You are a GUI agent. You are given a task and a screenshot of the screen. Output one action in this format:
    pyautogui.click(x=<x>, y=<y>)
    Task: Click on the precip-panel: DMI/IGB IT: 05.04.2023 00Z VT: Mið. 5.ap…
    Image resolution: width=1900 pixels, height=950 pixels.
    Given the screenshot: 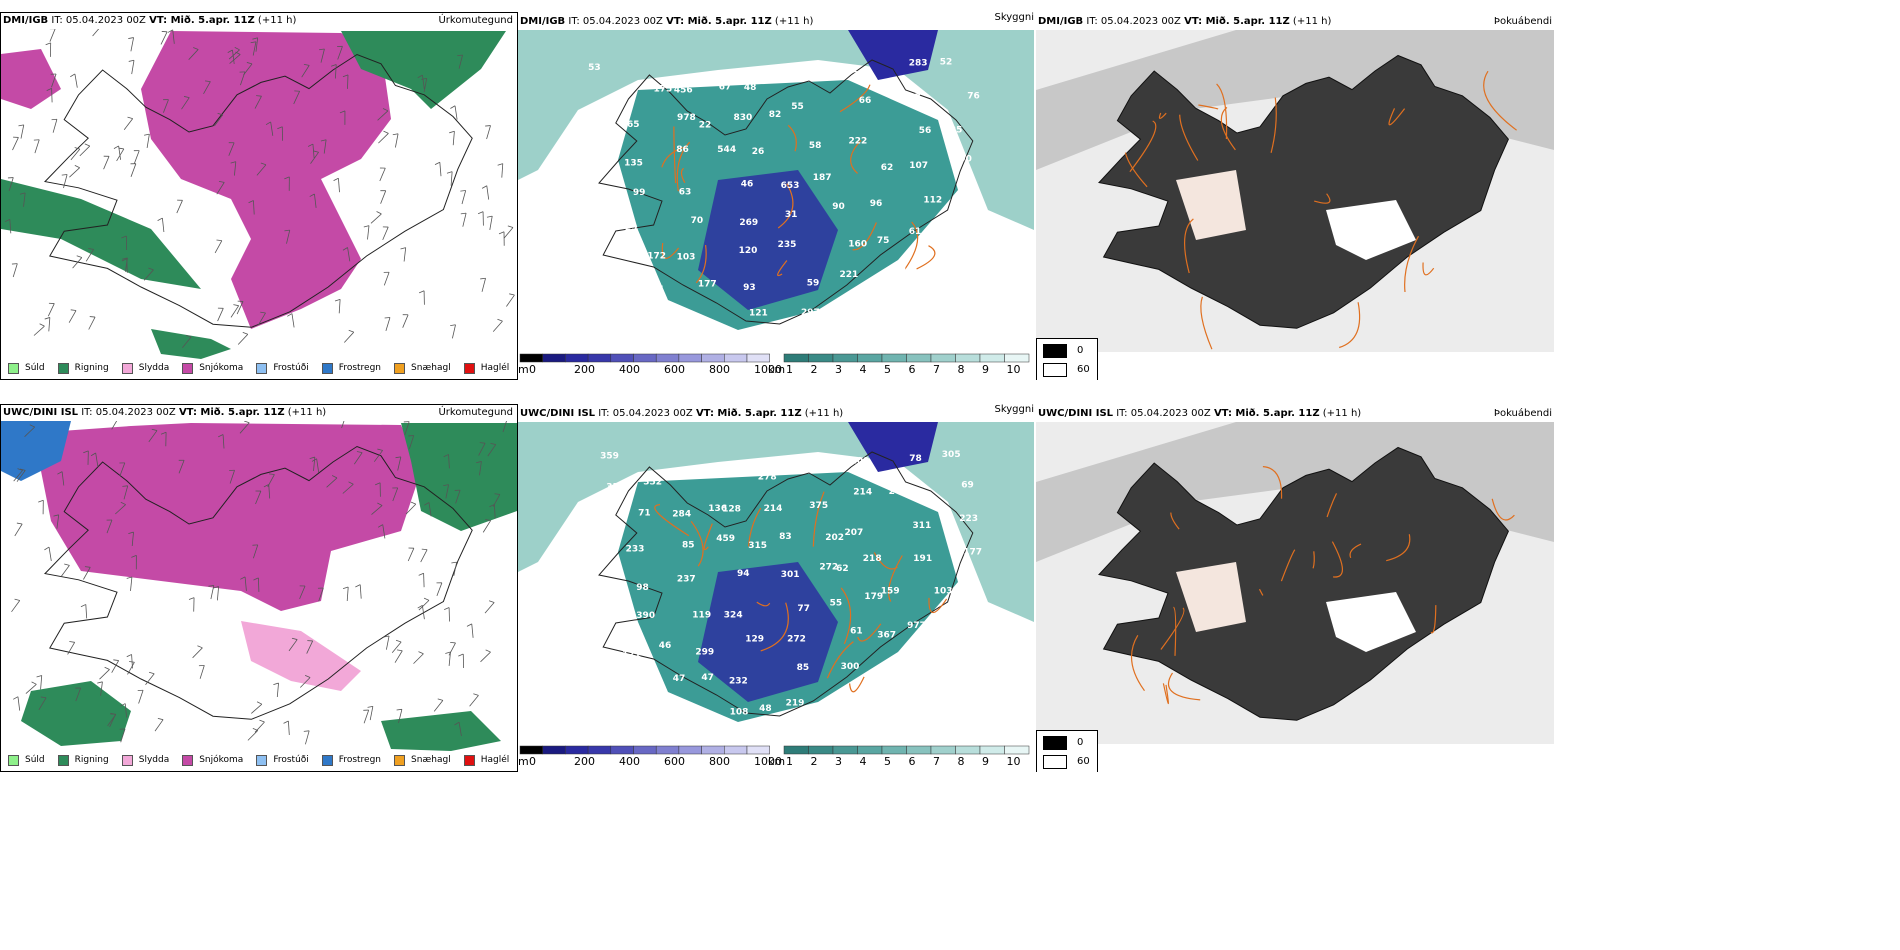 What is the action you would take?
    pyautogui.click(x=259, y=196)
    